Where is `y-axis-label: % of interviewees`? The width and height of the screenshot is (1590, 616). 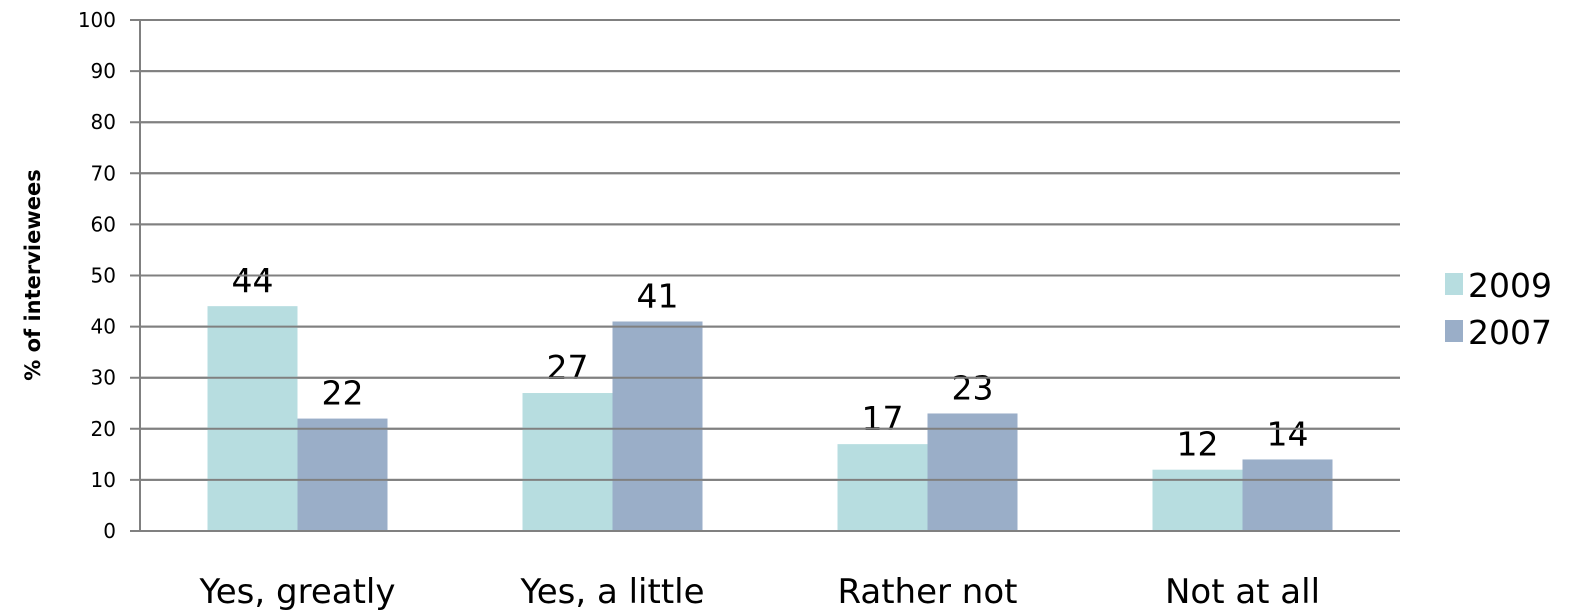
y-axis-label: % of interviewees is located at coordinates (33, 275).